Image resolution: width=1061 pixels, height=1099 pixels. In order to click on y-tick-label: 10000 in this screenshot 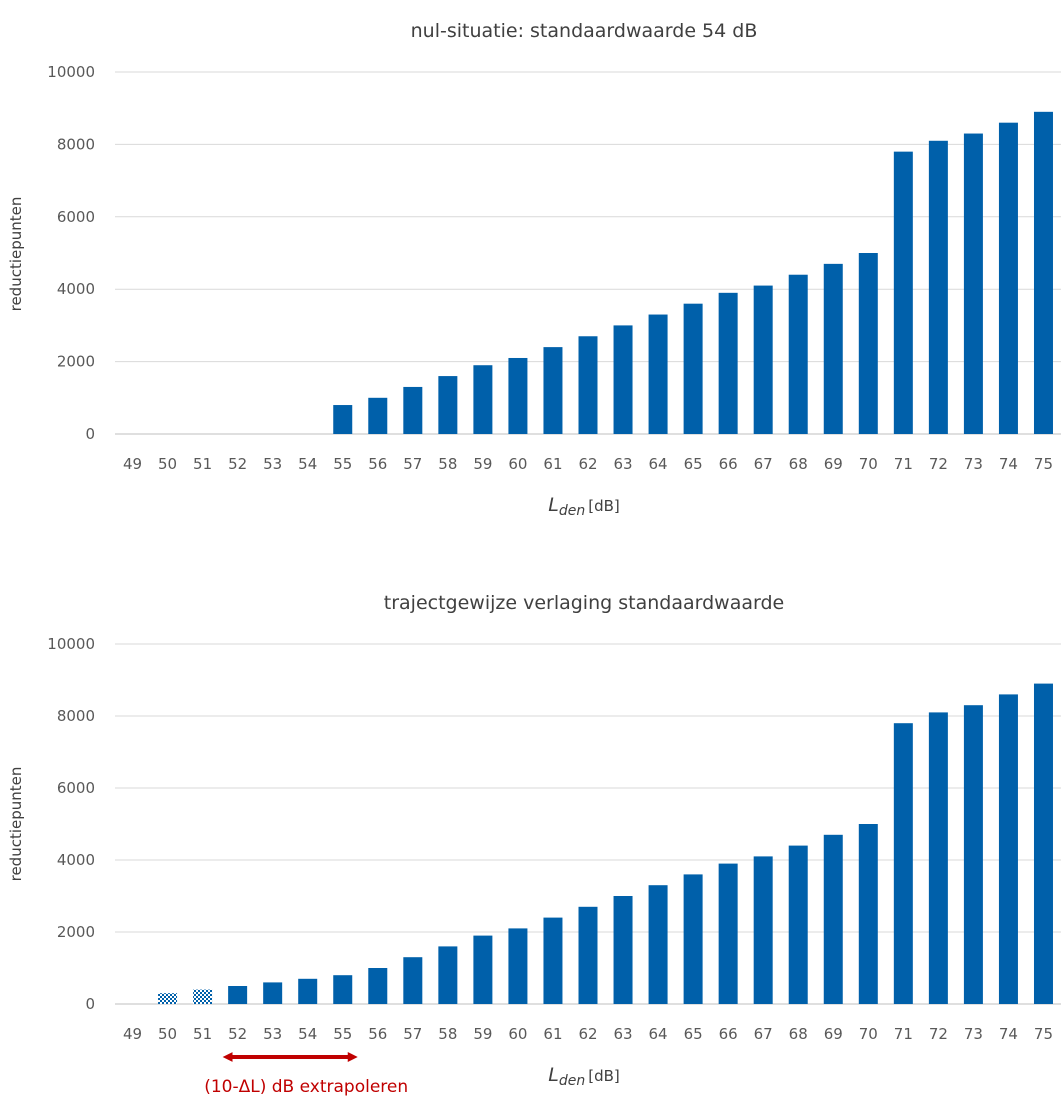, I will do `click(71, 644)`.